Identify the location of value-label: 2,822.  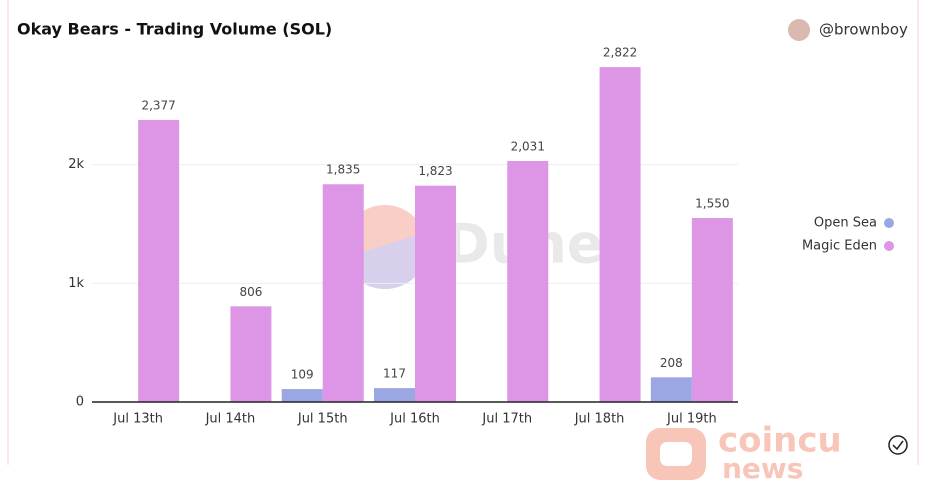
(620, 53).